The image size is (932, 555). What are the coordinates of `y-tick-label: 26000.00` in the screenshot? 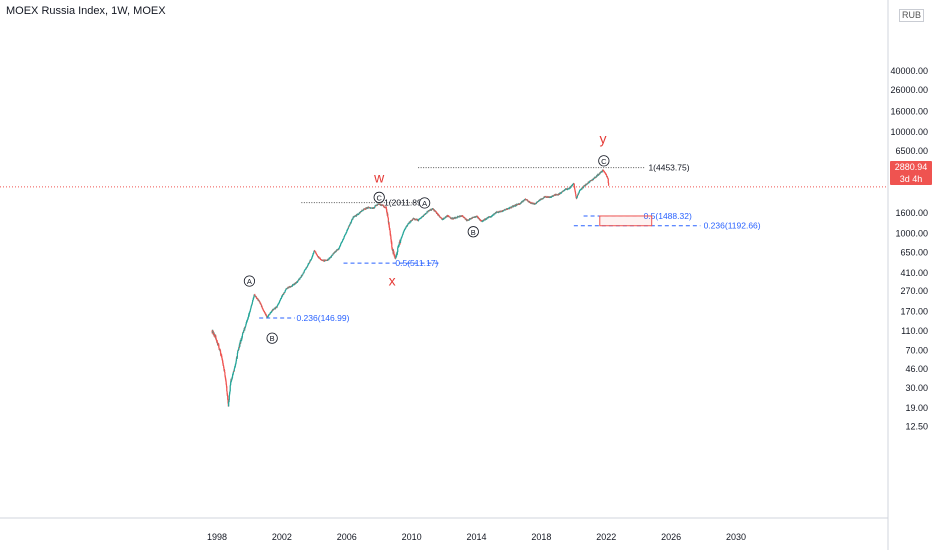 It's located at (909, 90).